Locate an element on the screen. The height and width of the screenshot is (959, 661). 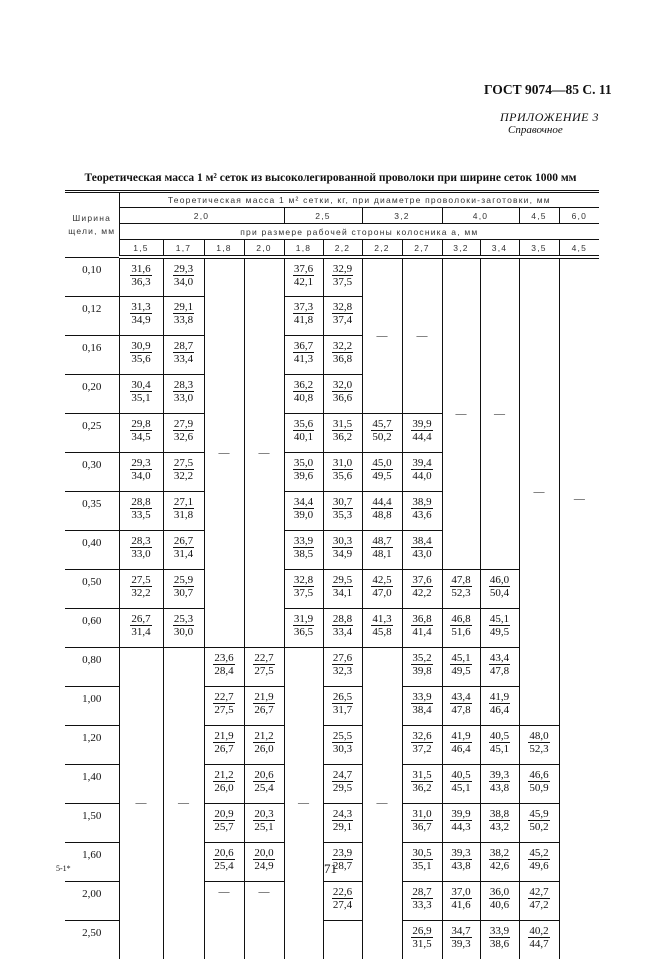
mass-fraction: 40,5 45,1 is located at coordinates (461, 781).